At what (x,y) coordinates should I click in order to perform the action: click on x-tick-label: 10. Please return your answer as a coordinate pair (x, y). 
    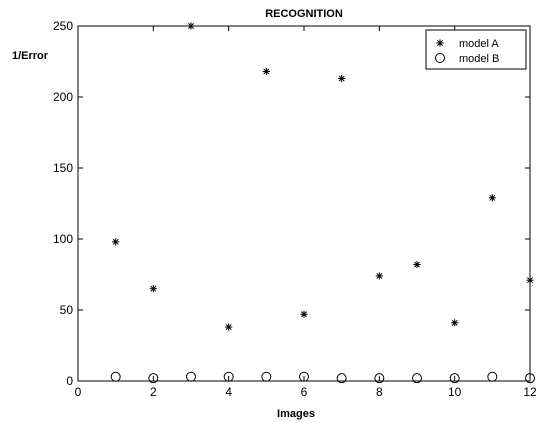
    Looking at the image, I should click on (455, 392).